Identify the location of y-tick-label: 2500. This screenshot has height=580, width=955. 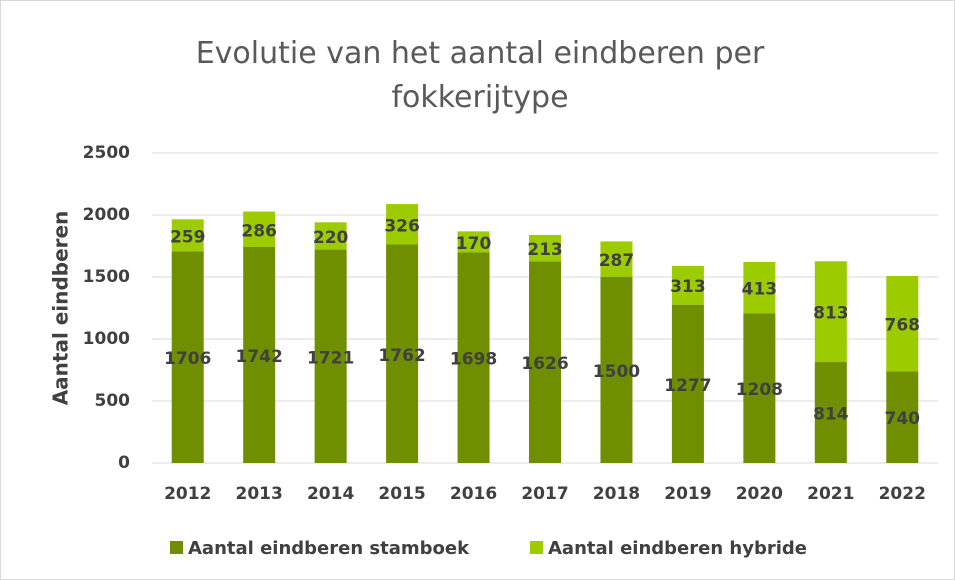
(106, 153).